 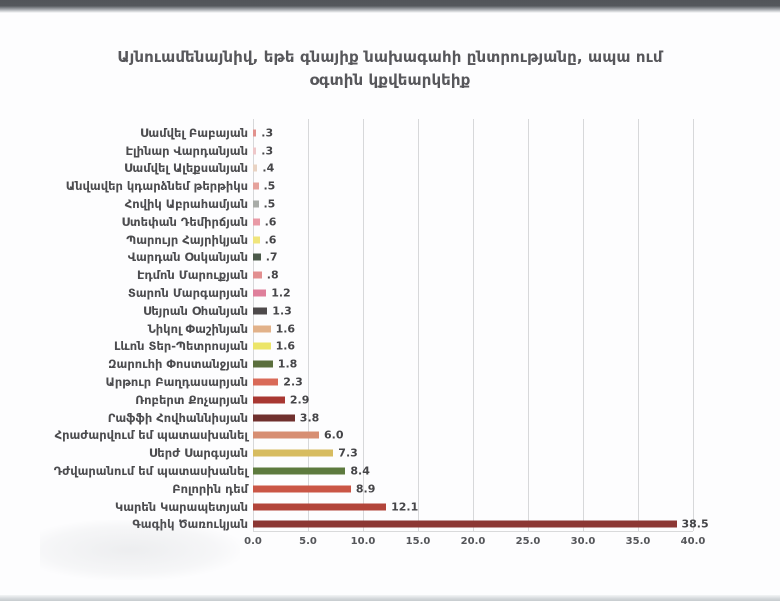 I want to click on category-label: Սեյրան Օհանյան, so click(x=195, y=310).